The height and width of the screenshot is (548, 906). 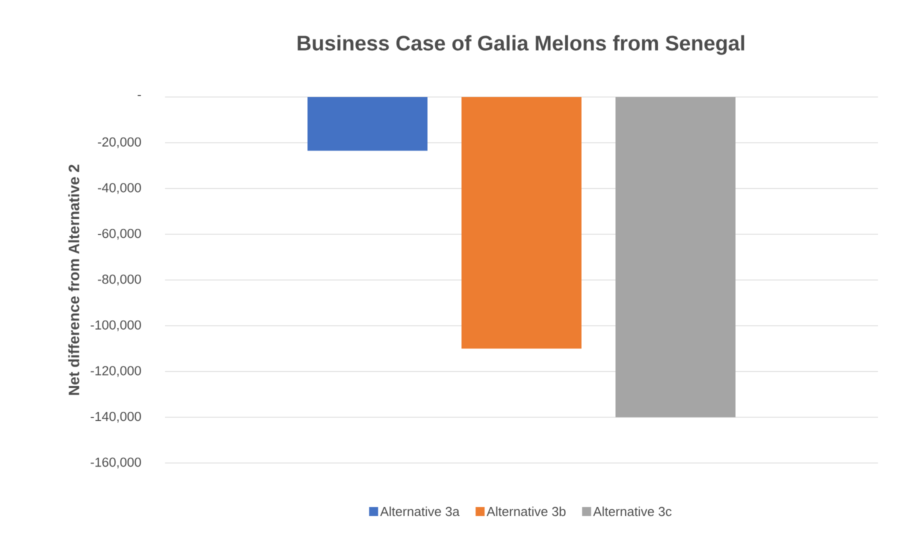 I want to click on y-tick-label: -120,000, so click(x=115, y=371).